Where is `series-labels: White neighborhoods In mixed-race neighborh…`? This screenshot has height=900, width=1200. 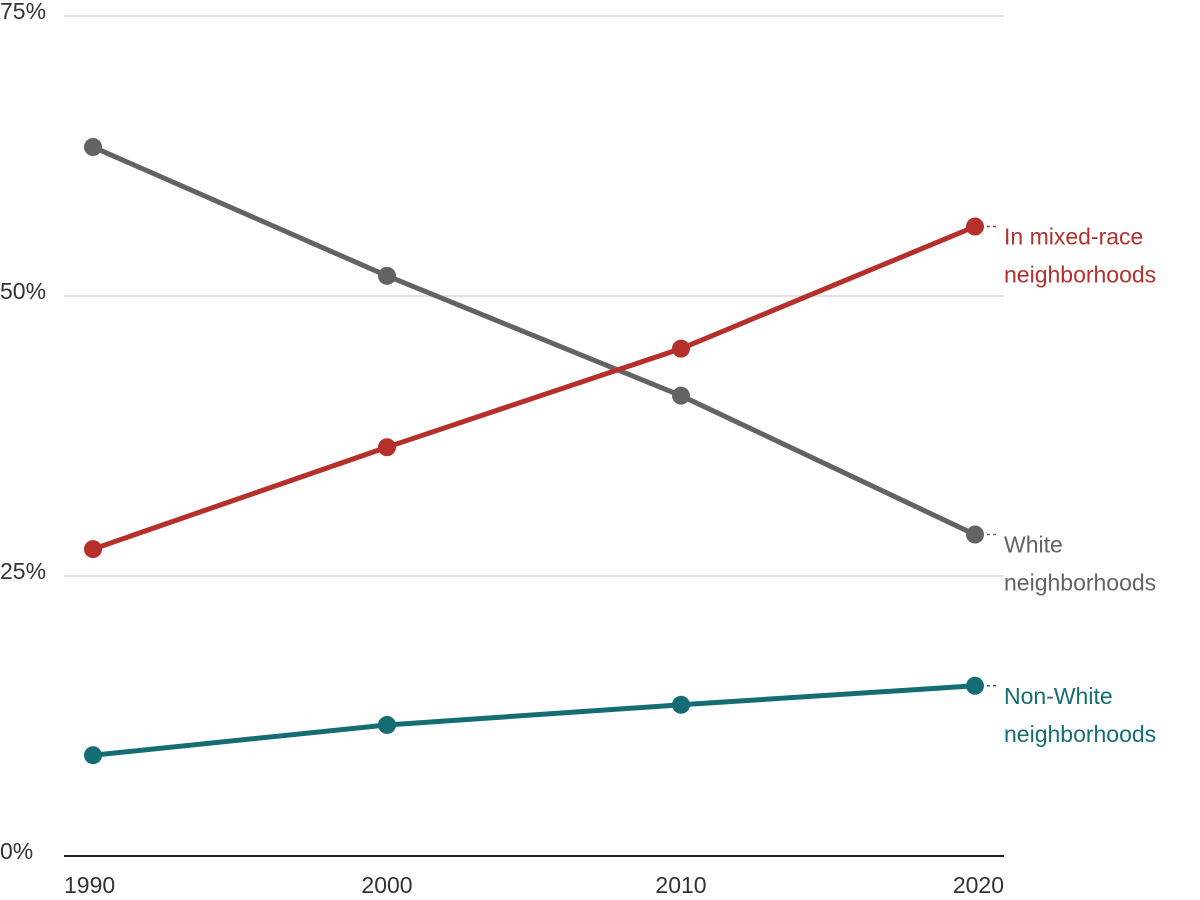
series-labels: White neighborhoods In mixed-race neighborh… is located at coordinates (1071, 485).